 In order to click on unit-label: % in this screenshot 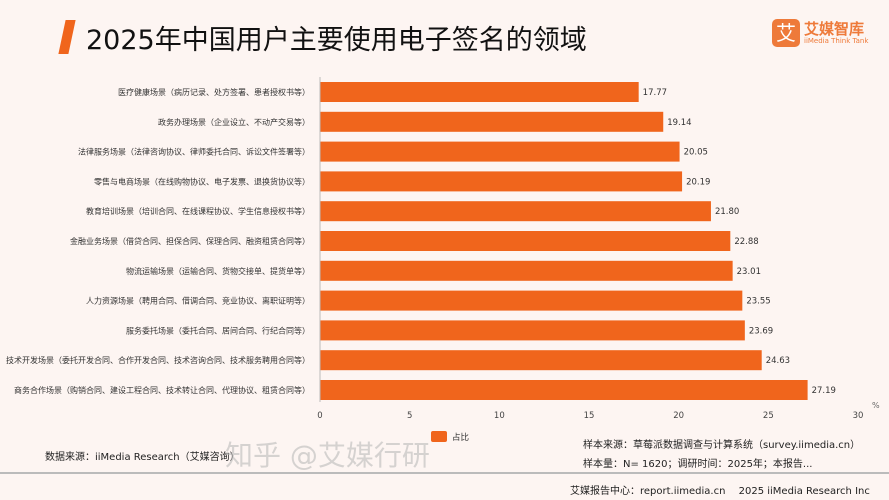, I will do `click(876, 405)`.